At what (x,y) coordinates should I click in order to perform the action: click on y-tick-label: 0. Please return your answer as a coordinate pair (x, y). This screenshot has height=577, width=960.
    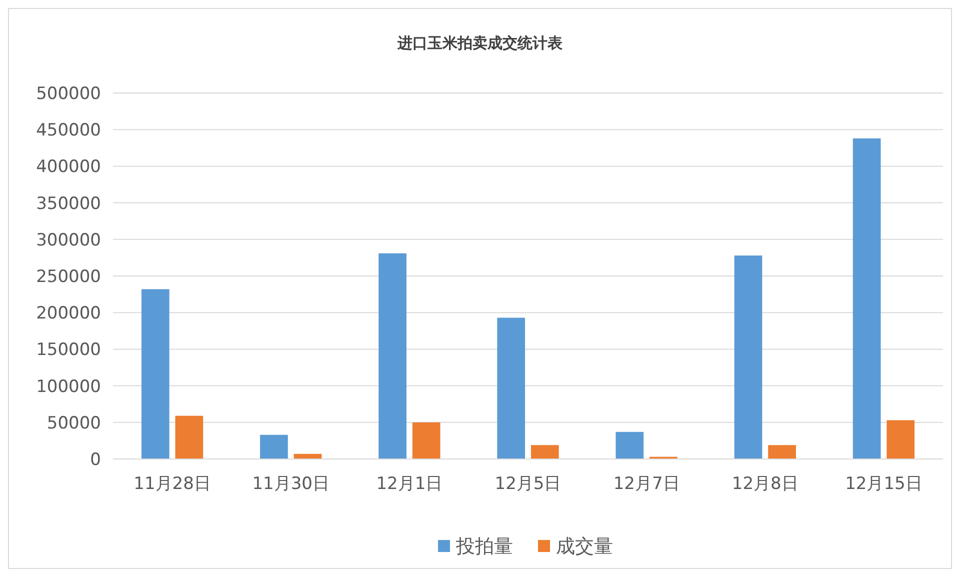
    Looking at the image, I should click on (95, 460).